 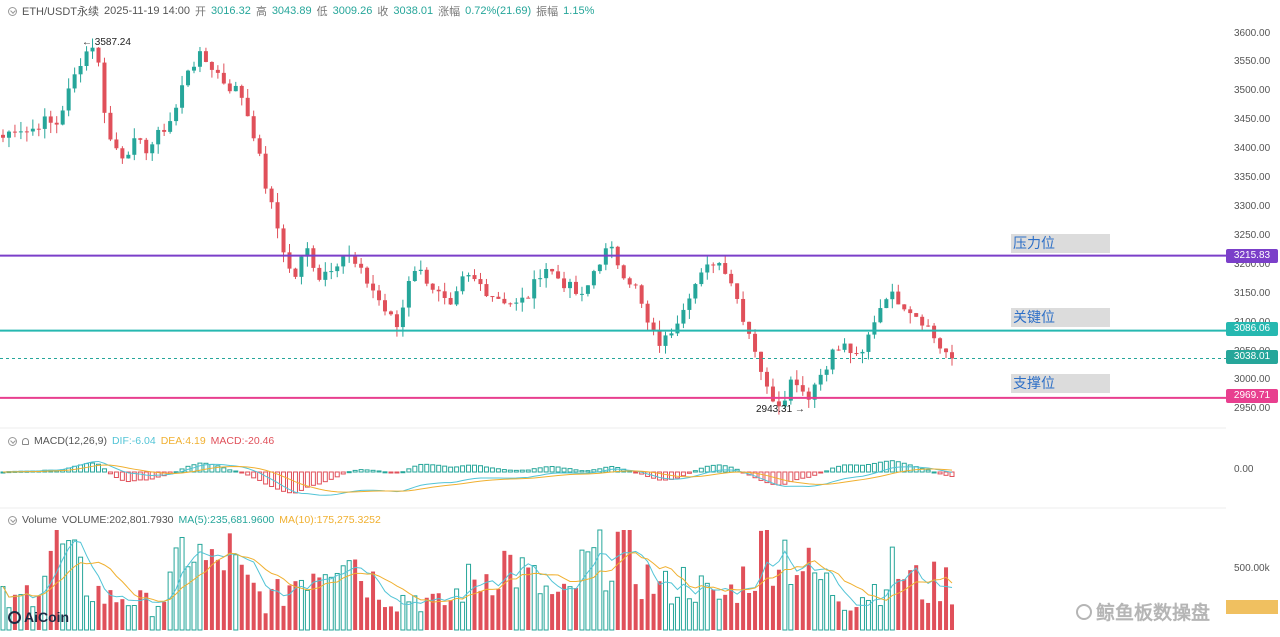 I want to click on open-value: 3016.32, so click(x=231, y=11).